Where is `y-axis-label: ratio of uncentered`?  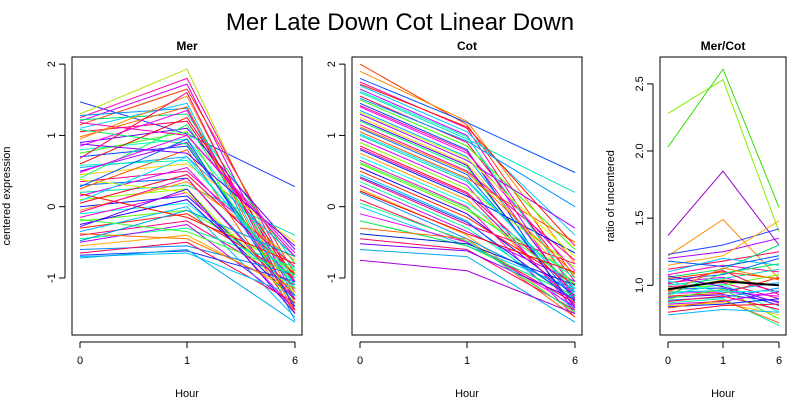 y-axis-label: ratio of uncentered is located at coordinates (611, 196).